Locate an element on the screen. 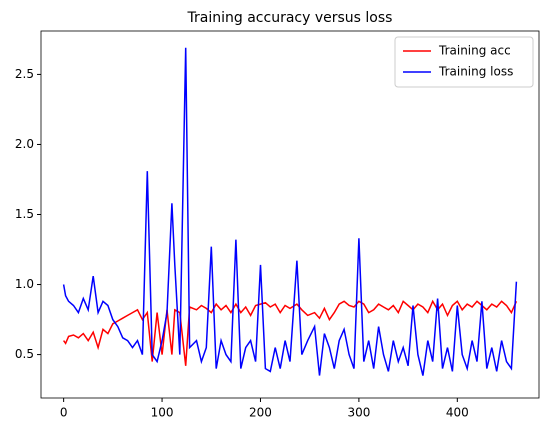  y-tick-label: 2.5 is located at coordinates (24, 74).